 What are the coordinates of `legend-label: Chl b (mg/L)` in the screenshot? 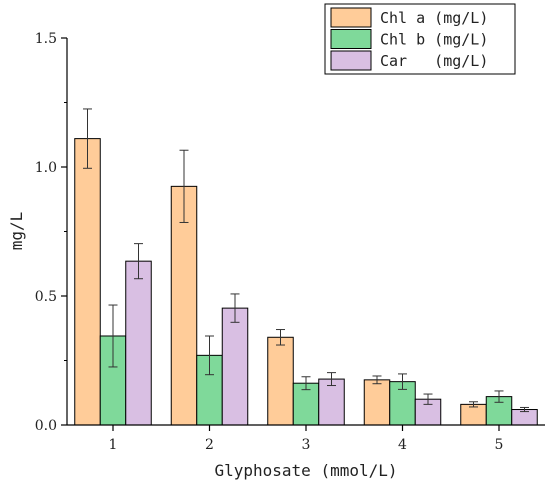 It's located at (434, 40).